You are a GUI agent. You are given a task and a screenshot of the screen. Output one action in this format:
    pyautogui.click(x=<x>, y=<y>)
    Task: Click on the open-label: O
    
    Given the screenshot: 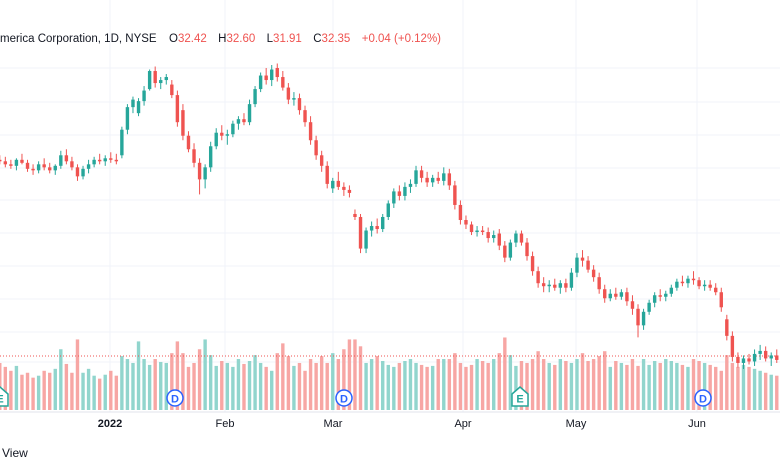 What is the action you would take?
    pyautogui.click(x=173, y=39)
    